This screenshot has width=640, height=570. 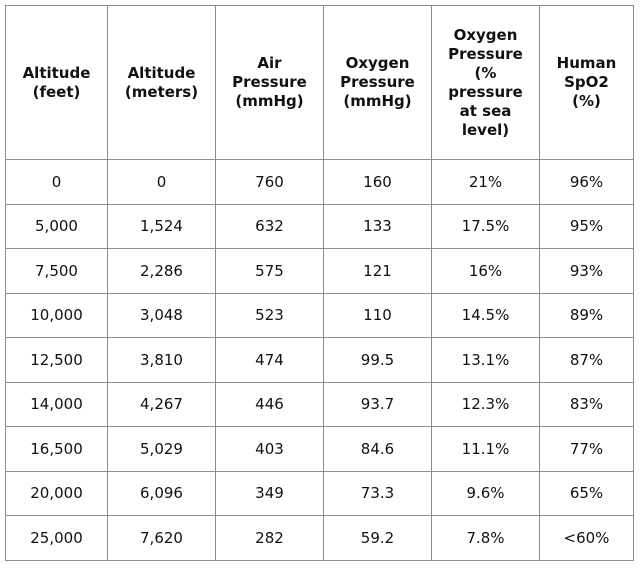 I want to click on table-cell: 59.2, so click(x=377, y=538).